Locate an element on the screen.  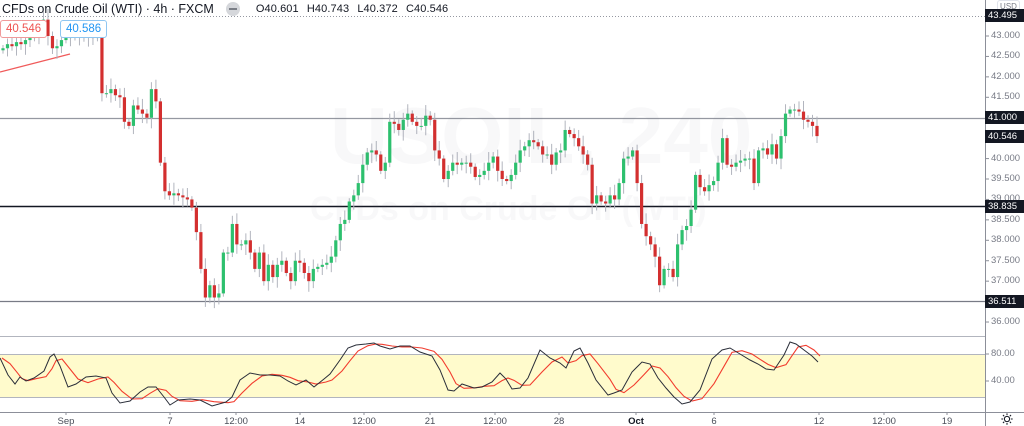
time-tick-label: 7 is located at coordinates (170, 421).